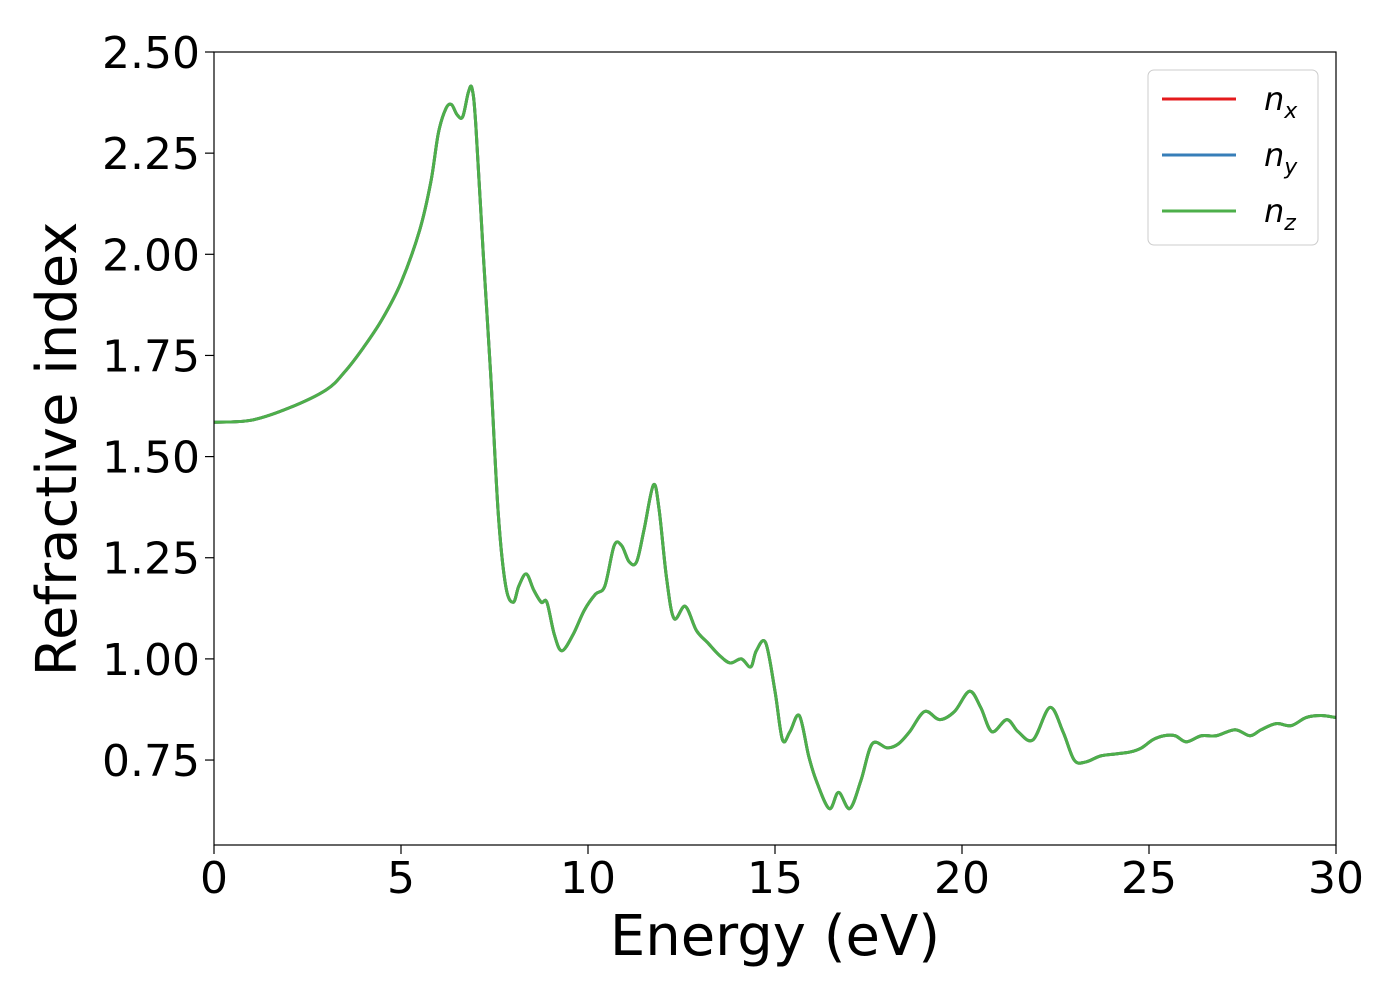  What do you see at coordinates (57, 449) in the screenshot?
I see `y-axis-label: Refractive index` at bounding box center [57, 449].